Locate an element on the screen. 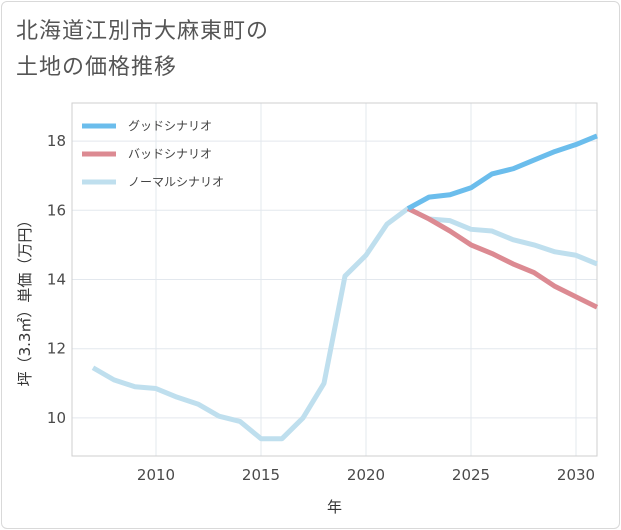 This screenshot has width=621, height=530. y-tick-label: 14 is located at coordinates (56, 280).